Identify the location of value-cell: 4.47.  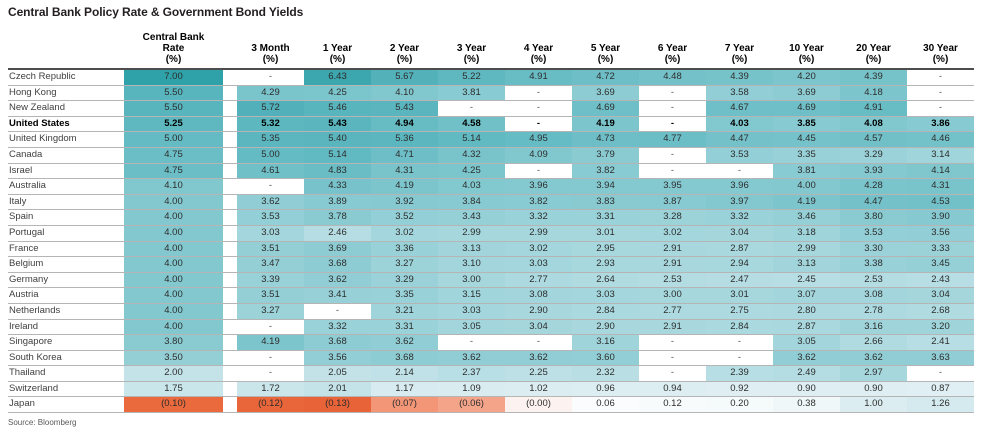
(873, 202).